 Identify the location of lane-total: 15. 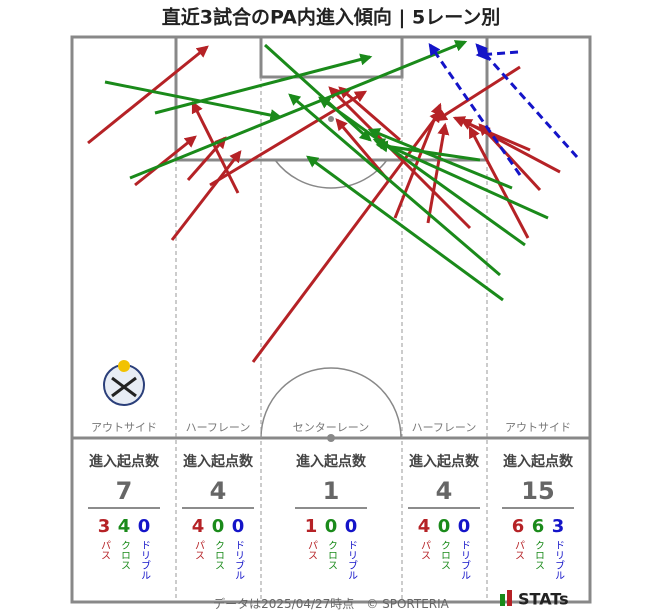
(537, 491).